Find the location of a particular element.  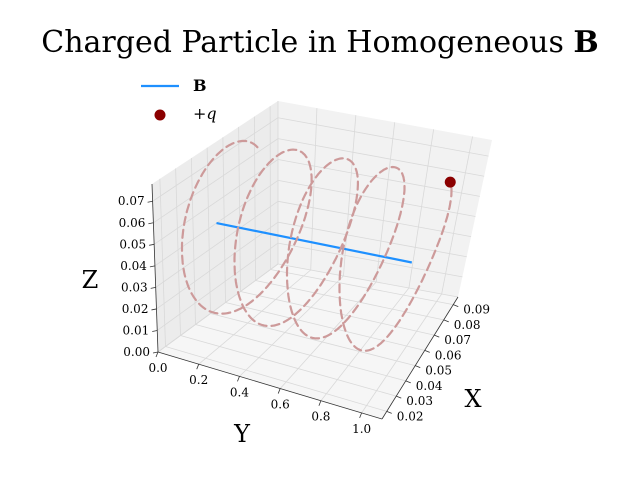

z-tick-label: 0.03 is located at coordinates (134, 287).